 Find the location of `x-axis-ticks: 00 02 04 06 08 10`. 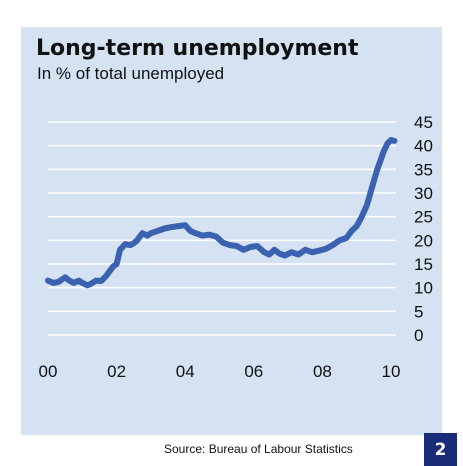

x-axis-ticks: 00 02 04 06 08 10 is located at coordinates (220, 371).